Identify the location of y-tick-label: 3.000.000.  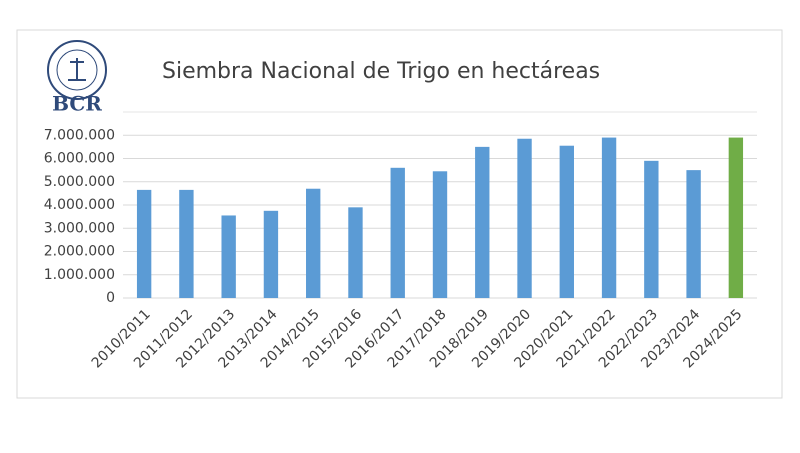
(79, 228).